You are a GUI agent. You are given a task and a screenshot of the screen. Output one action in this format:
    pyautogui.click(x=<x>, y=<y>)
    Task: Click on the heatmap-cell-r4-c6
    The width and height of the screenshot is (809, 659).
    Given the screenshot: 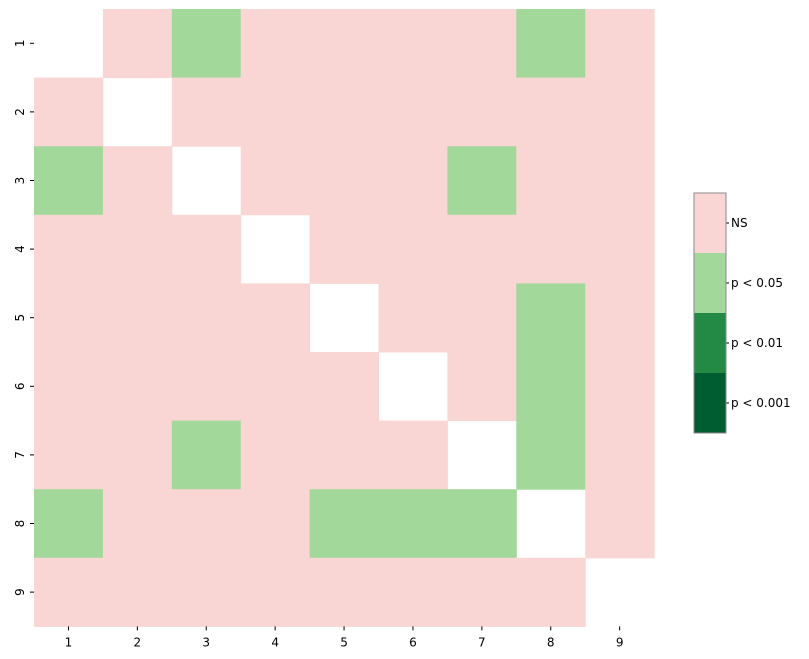 What is the action you would take?
    pyautogui.click(x=413, y=249)
    